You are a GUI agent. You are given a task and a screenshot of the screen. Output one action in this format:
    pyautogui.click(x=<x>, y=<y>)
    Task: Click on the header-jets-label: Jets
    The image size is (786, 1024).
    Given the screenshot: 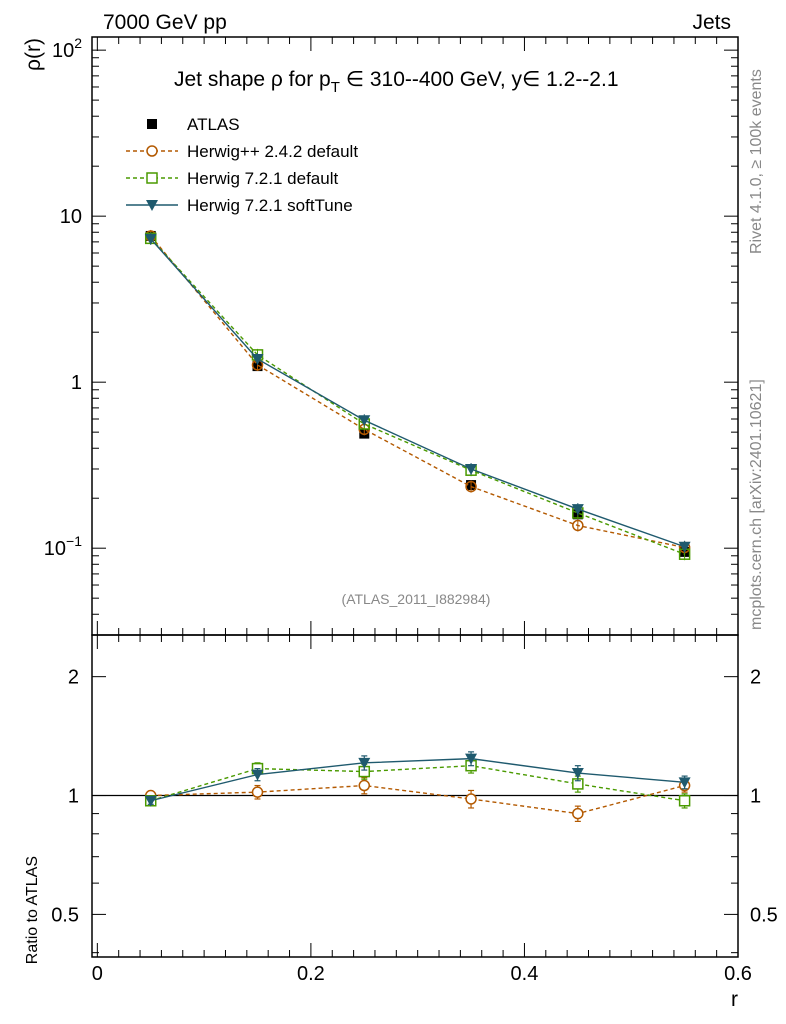 What is the action you would take?
    pyautogui.click(x=711, y=22)
    